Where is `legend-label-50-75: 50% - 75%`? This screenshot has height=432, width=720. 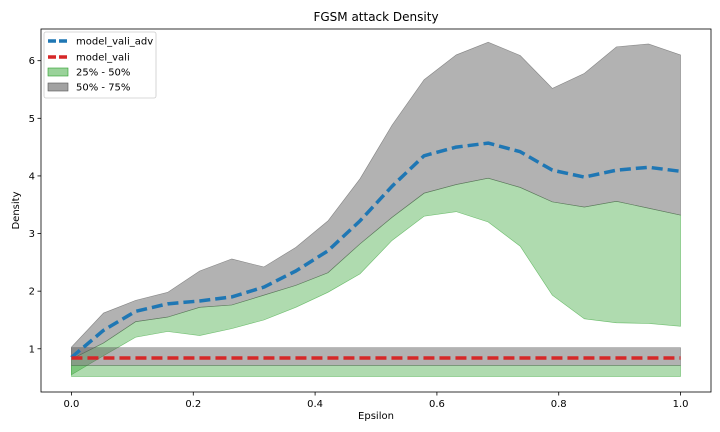 legend-label-50-75: 50% - 75% is located at coordinates (103, 88).